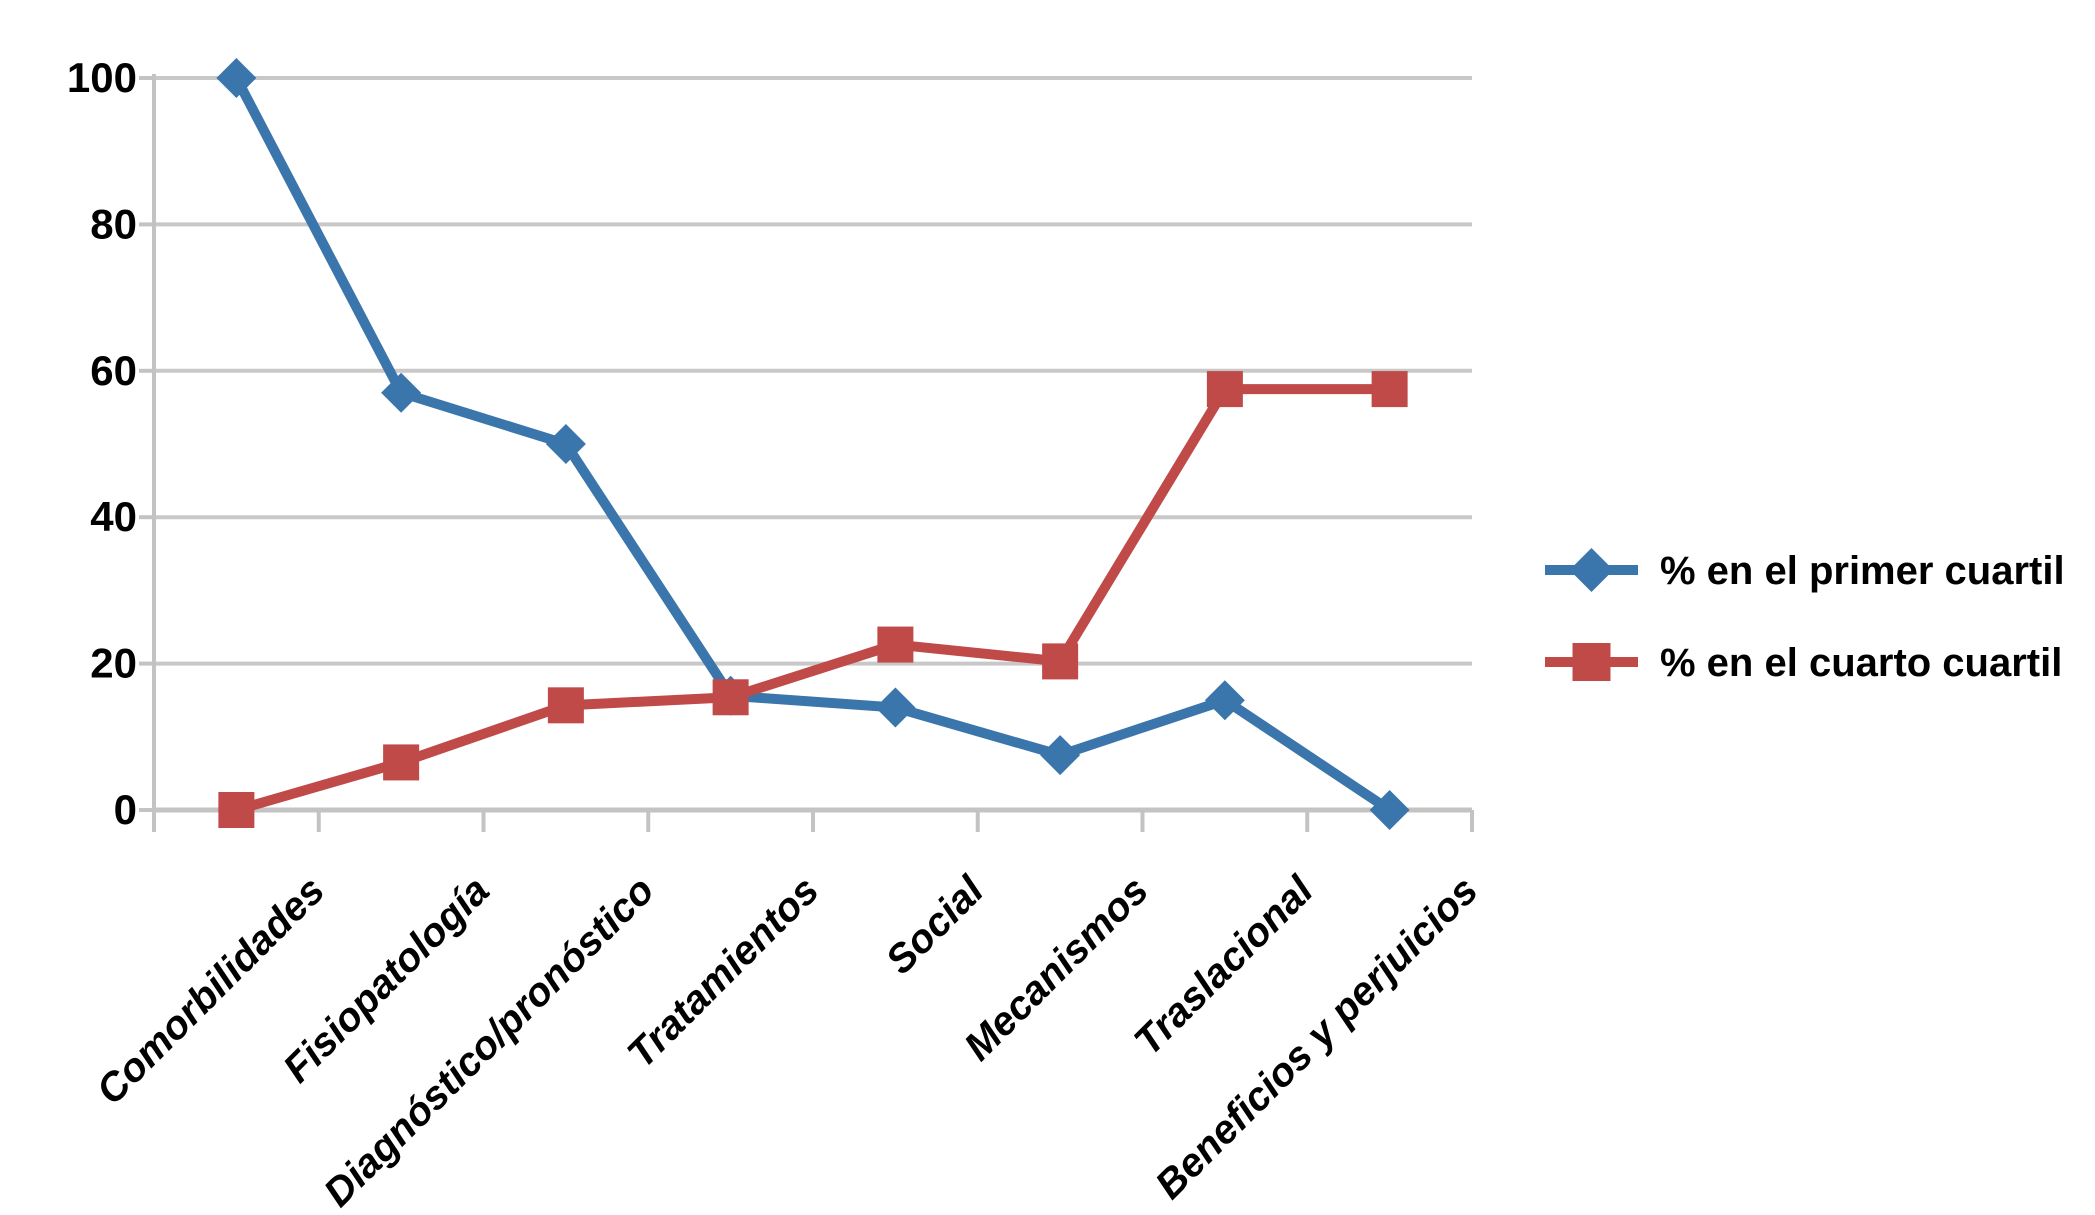 The width and height of the screenshot is (2095, 1215). What do you see at coordinates (1591, 570) in the screenshot?
I see `legend-marker-diamond-icon` at bounding box center [1591, 570].